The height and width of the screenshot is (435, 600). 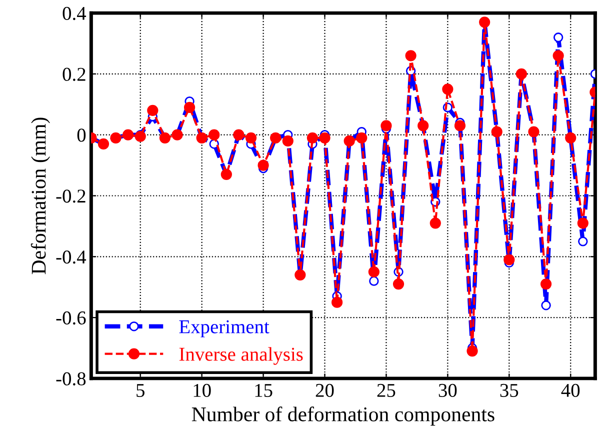 I want to click on y-tick-label: 0.4, so click(x=74, y=13).